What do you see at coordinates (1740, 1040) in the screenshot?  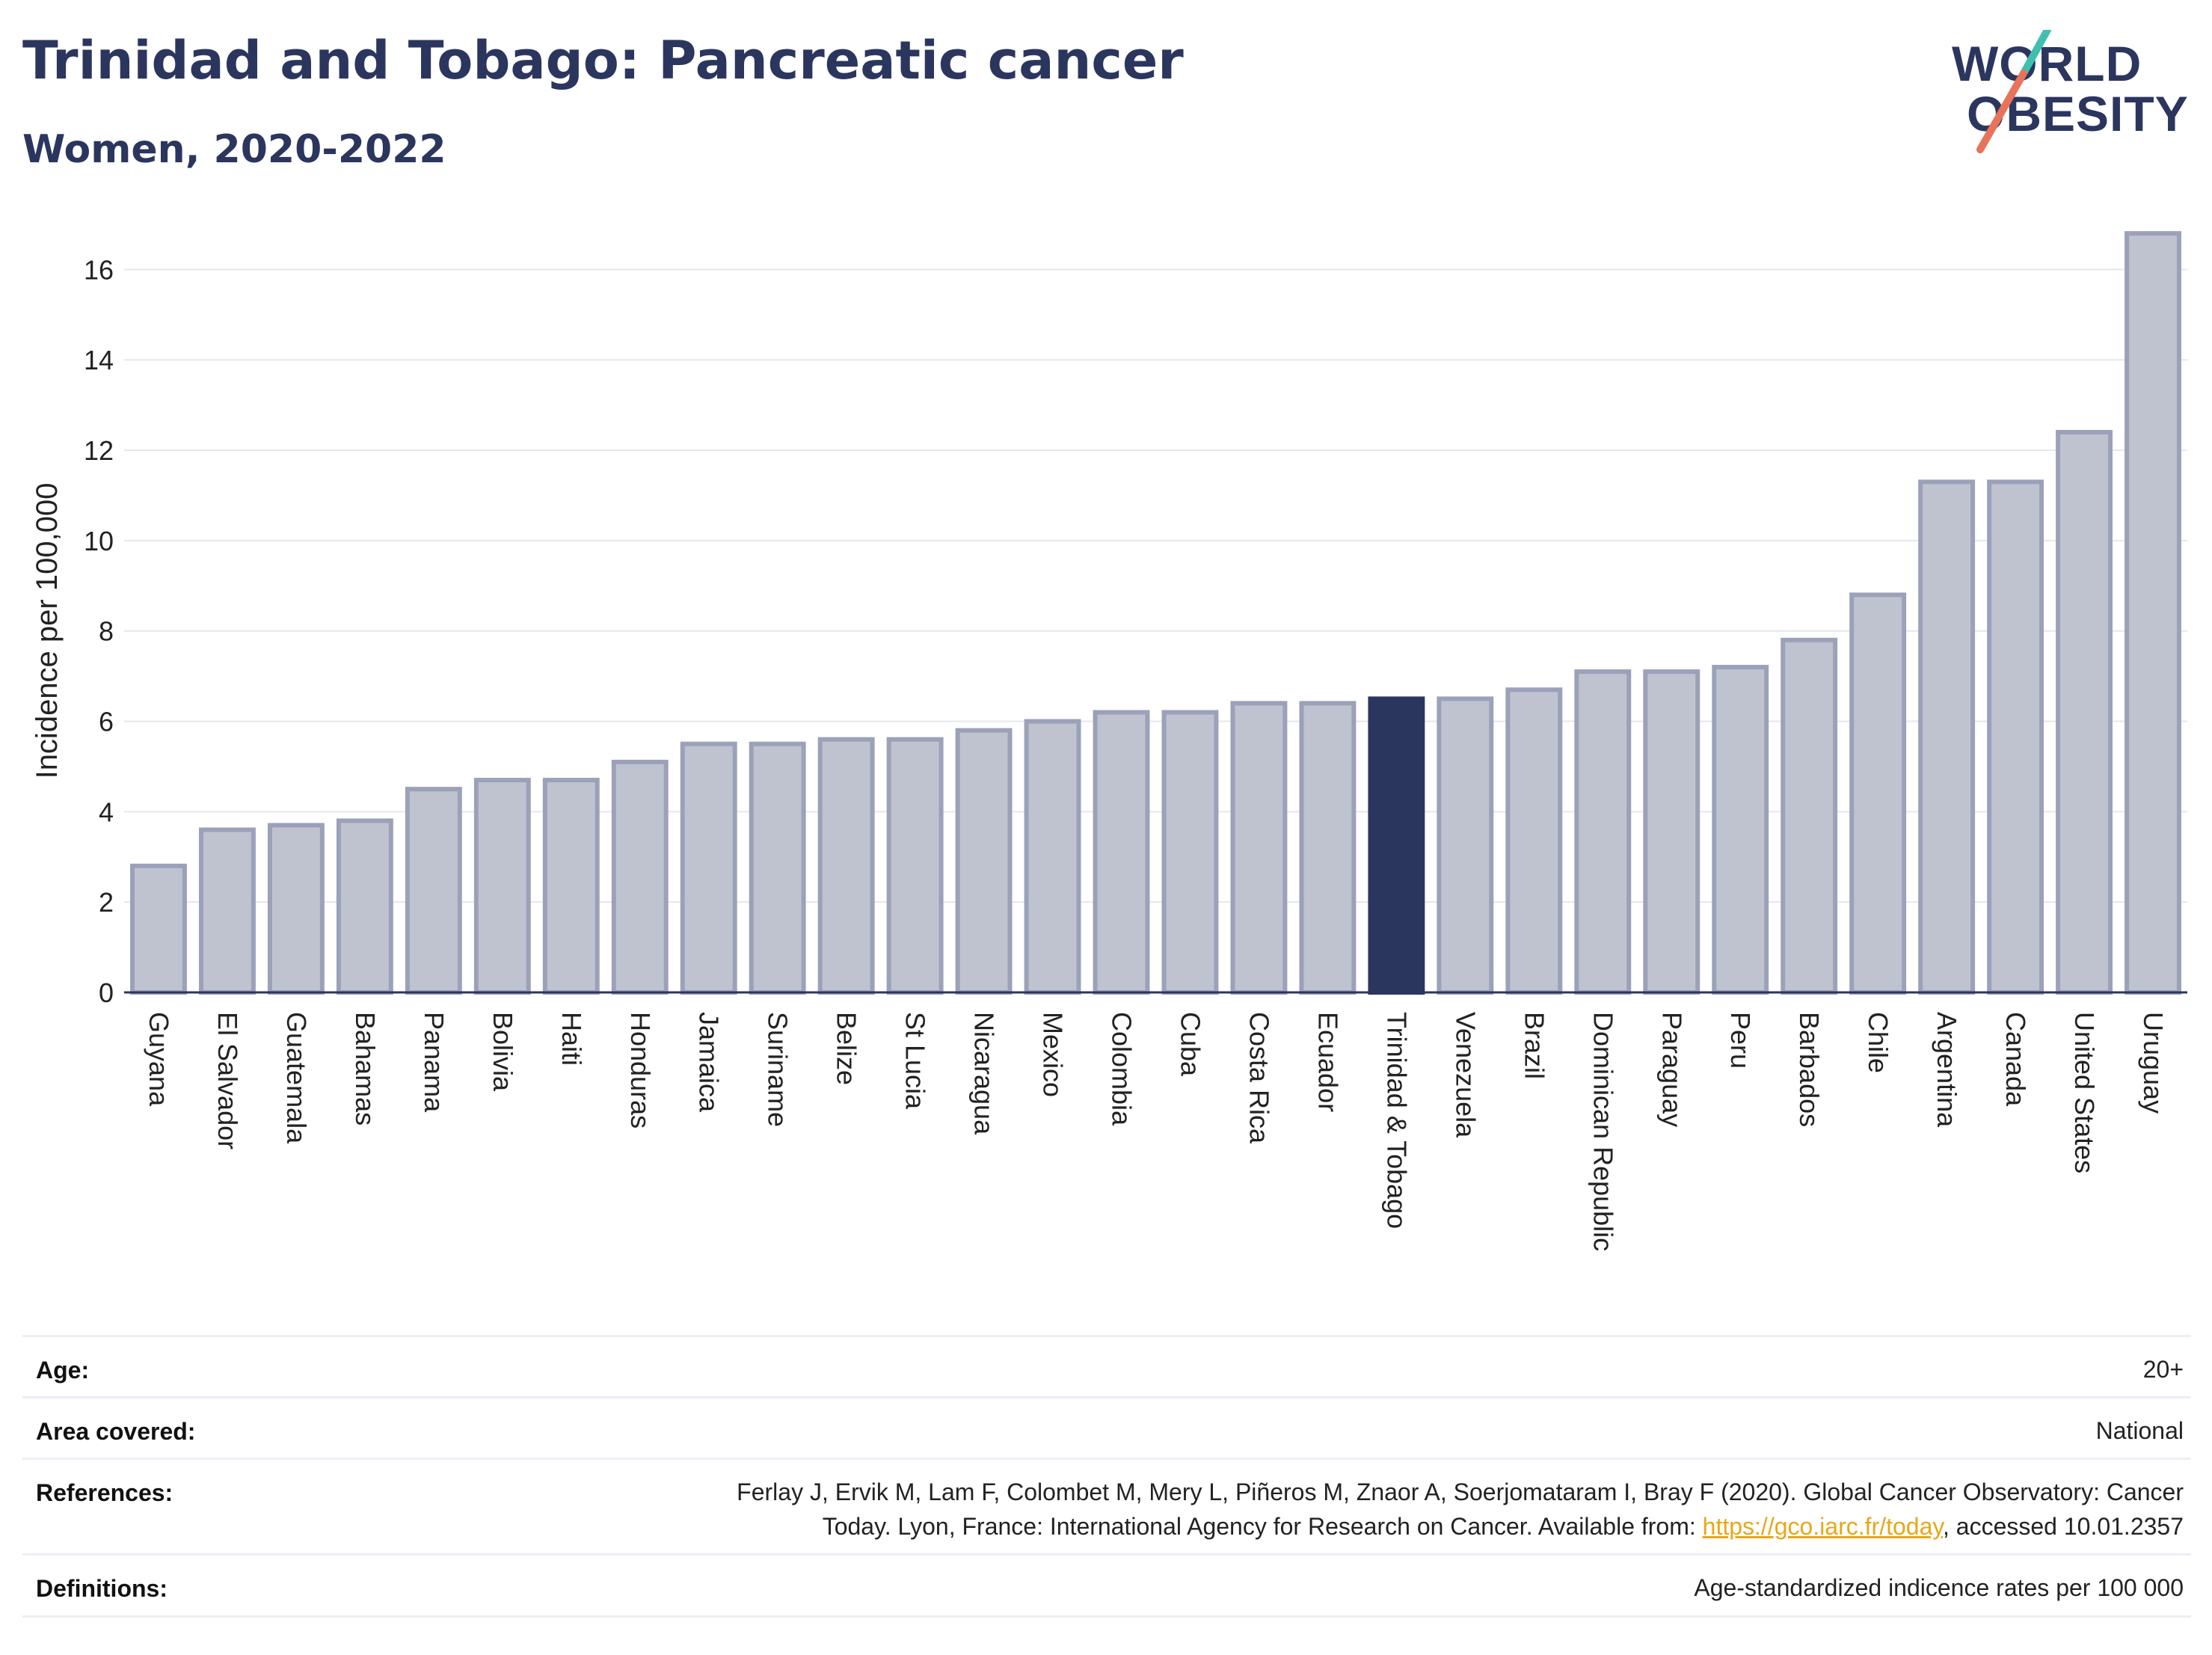 I see `x-tick-label: Peru` at bounding box center [1740, 1040].